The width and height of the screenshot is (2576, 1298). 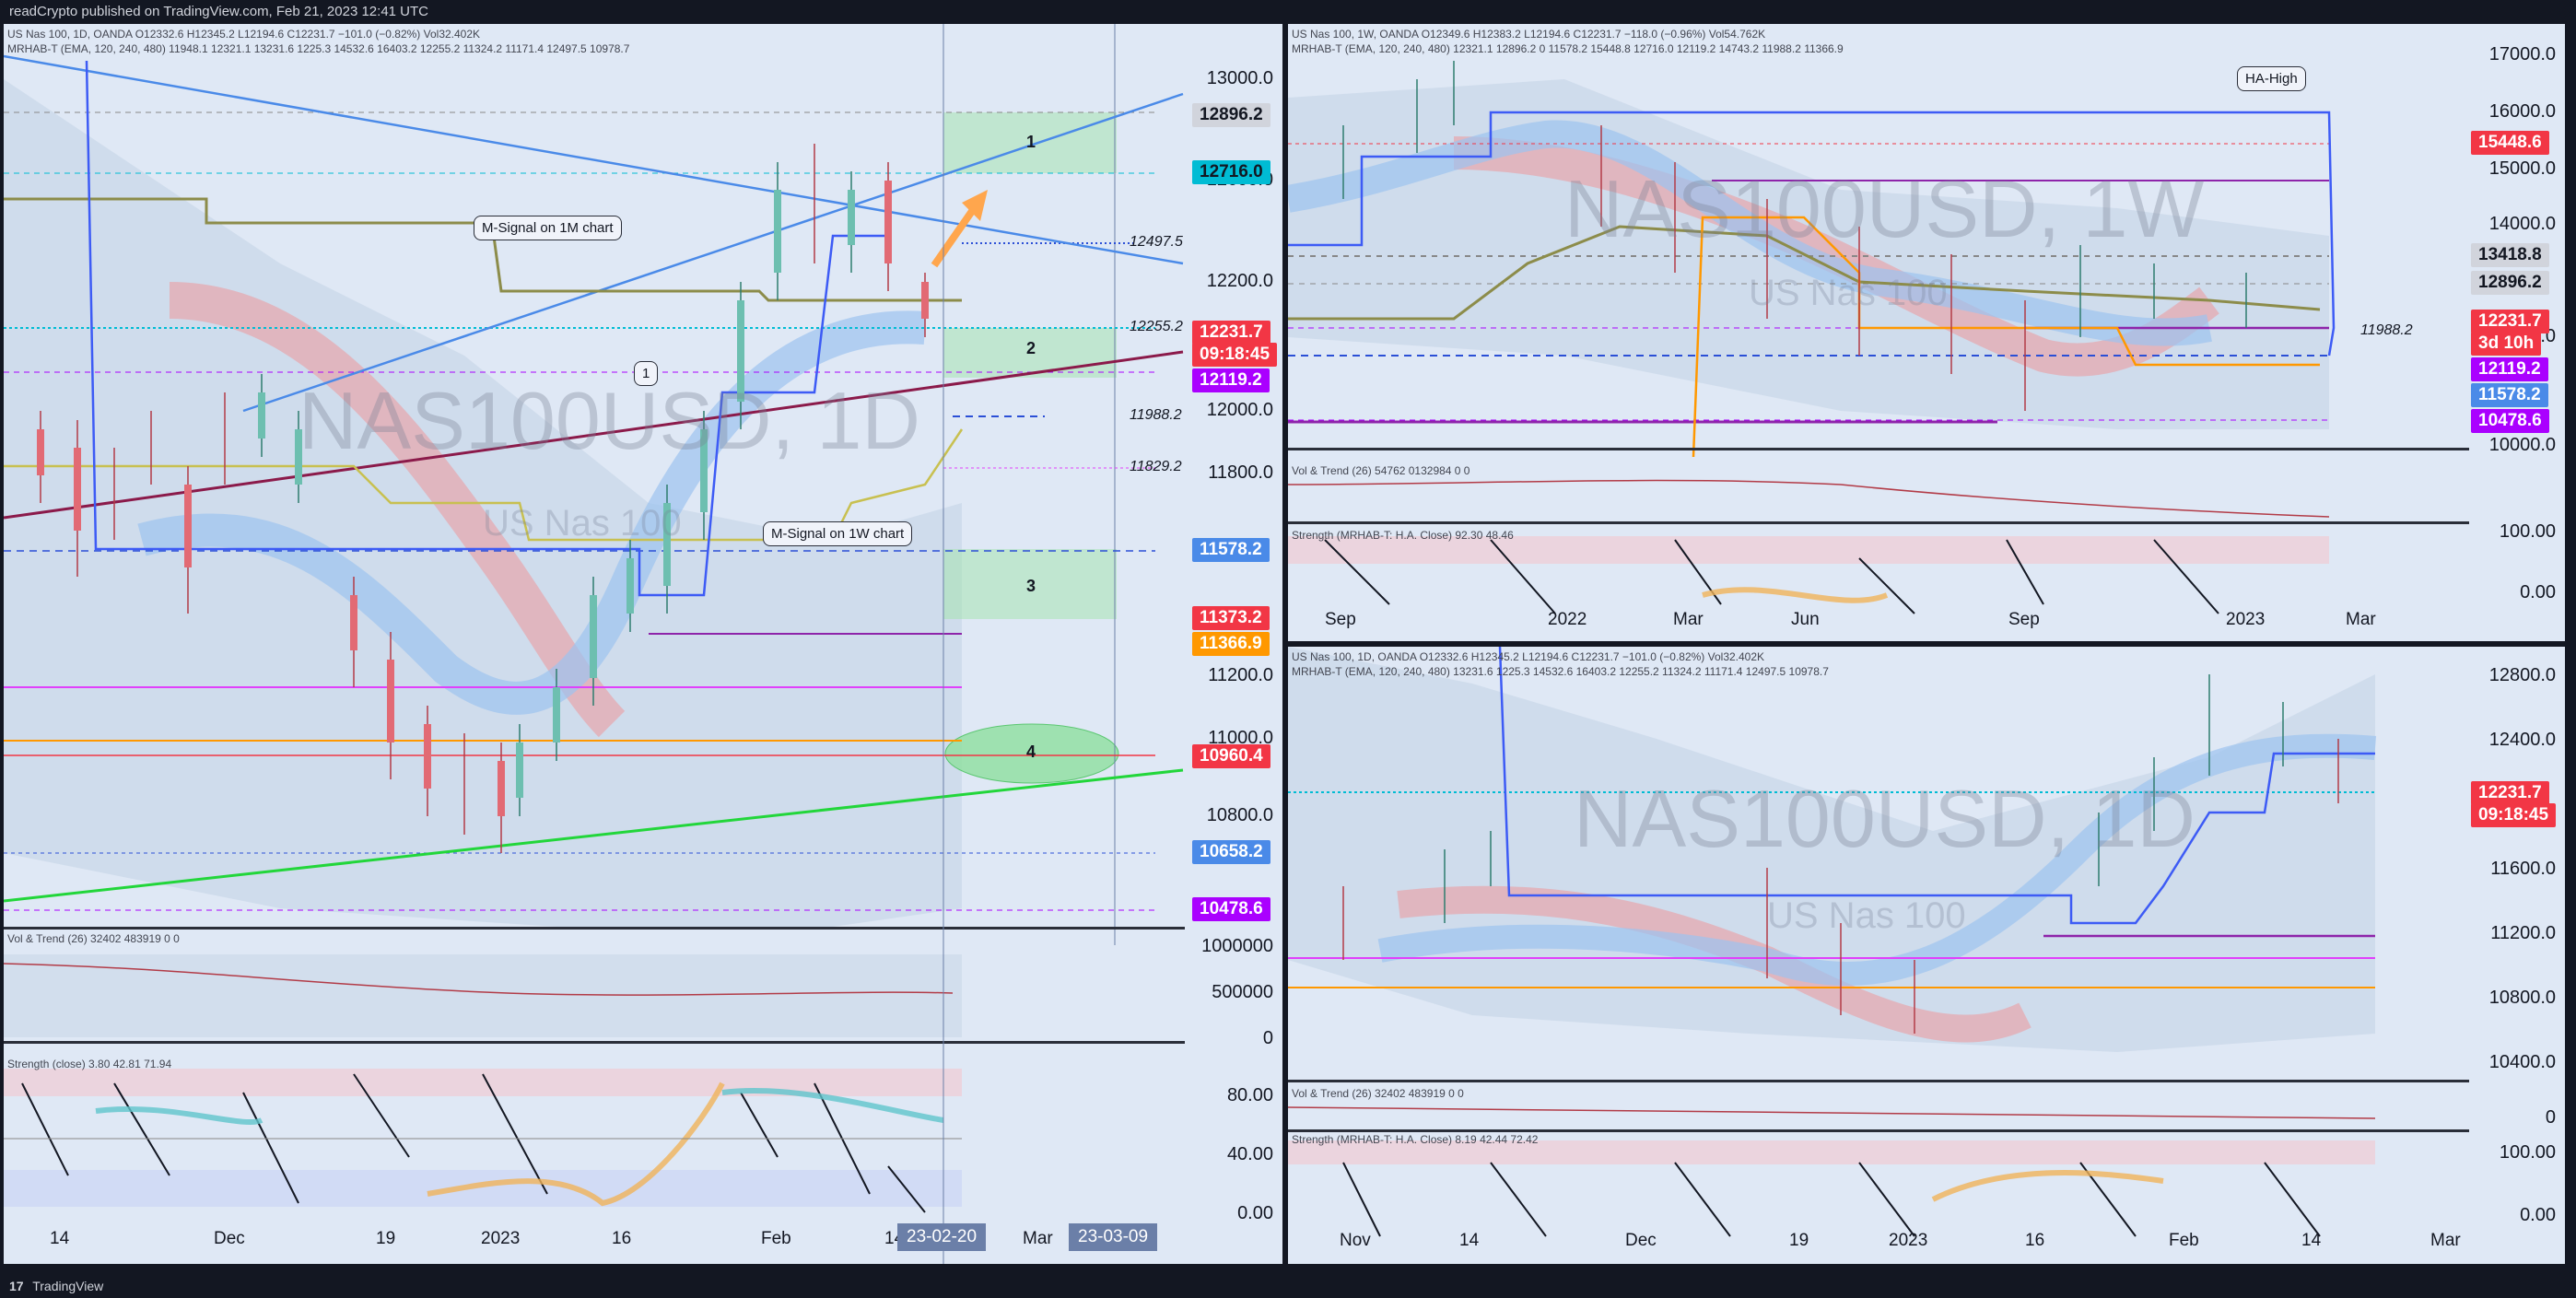 I want to click on bottomright-watermark: NAS100USD, 1D, so click(x=1884, y=818).